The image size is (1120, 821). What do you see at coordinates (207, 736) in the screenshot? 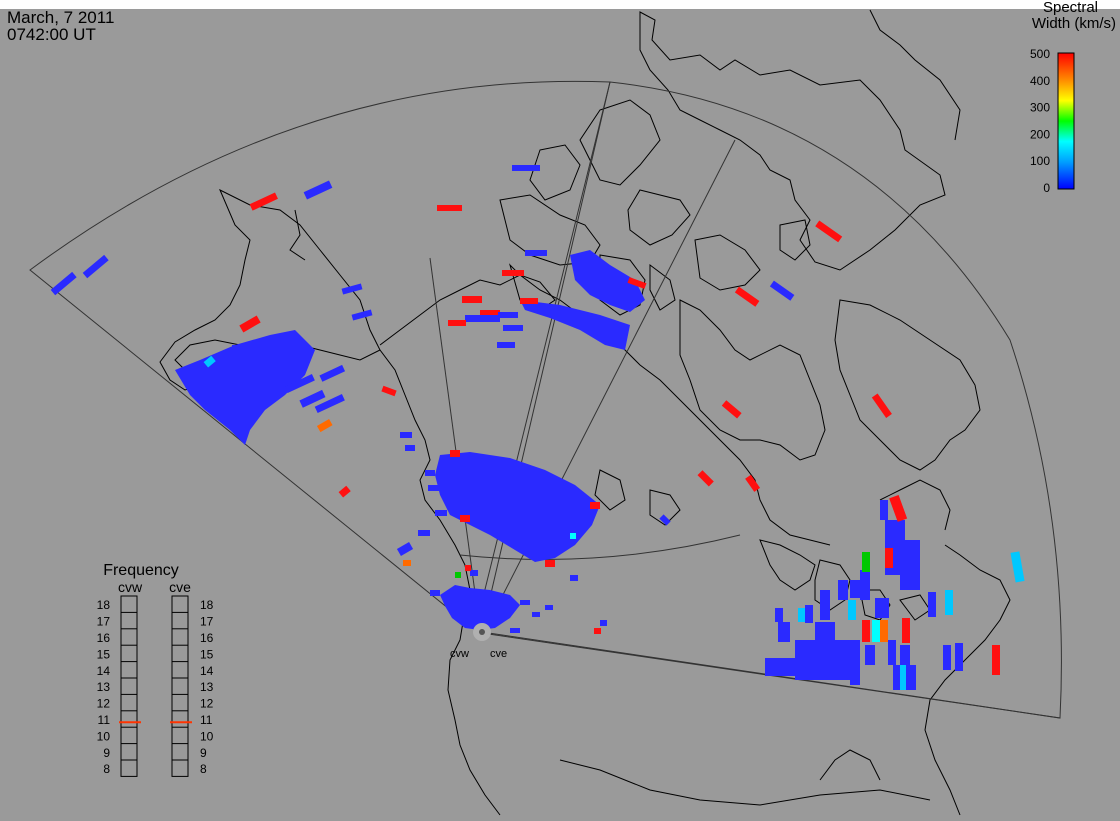
I see `frequency-tick-cve-10: 10` at bounding box center [207, 736].